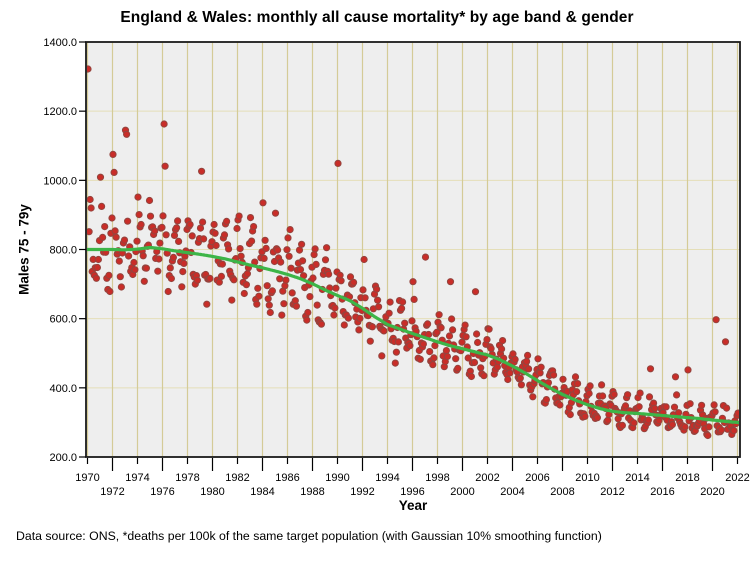  What do you see at coordinates (312, 492) in the screenshot?
I see `x-tick-label-row2: 1988` at bounding box center [312, 492].